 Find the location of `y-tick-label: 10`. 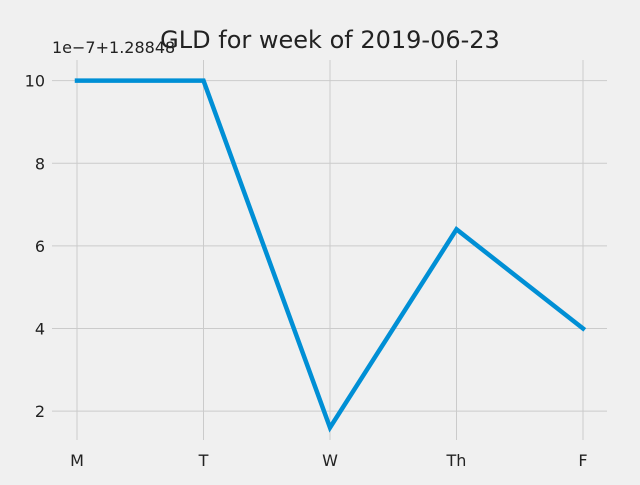

y-tick-label: 10 is located at coordinates (35, 81).